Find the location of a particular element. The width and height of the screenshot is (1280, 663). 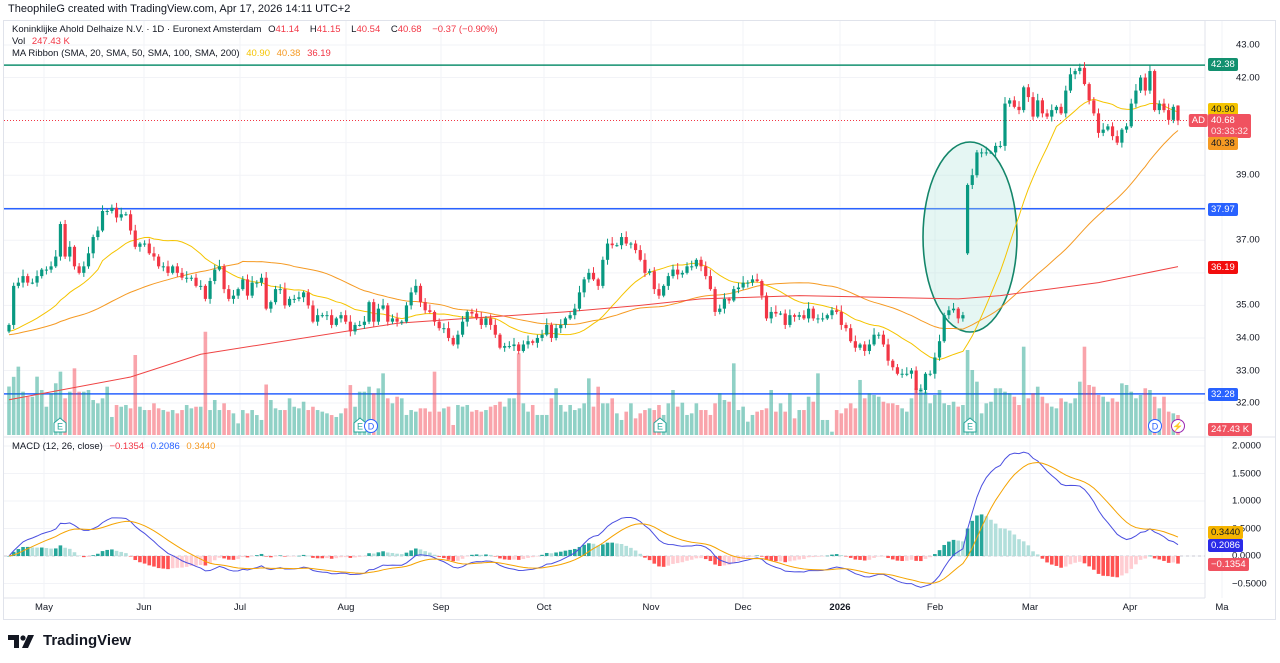

volume-legend: Vol 247.43 K is located at coordinates (43, 41).